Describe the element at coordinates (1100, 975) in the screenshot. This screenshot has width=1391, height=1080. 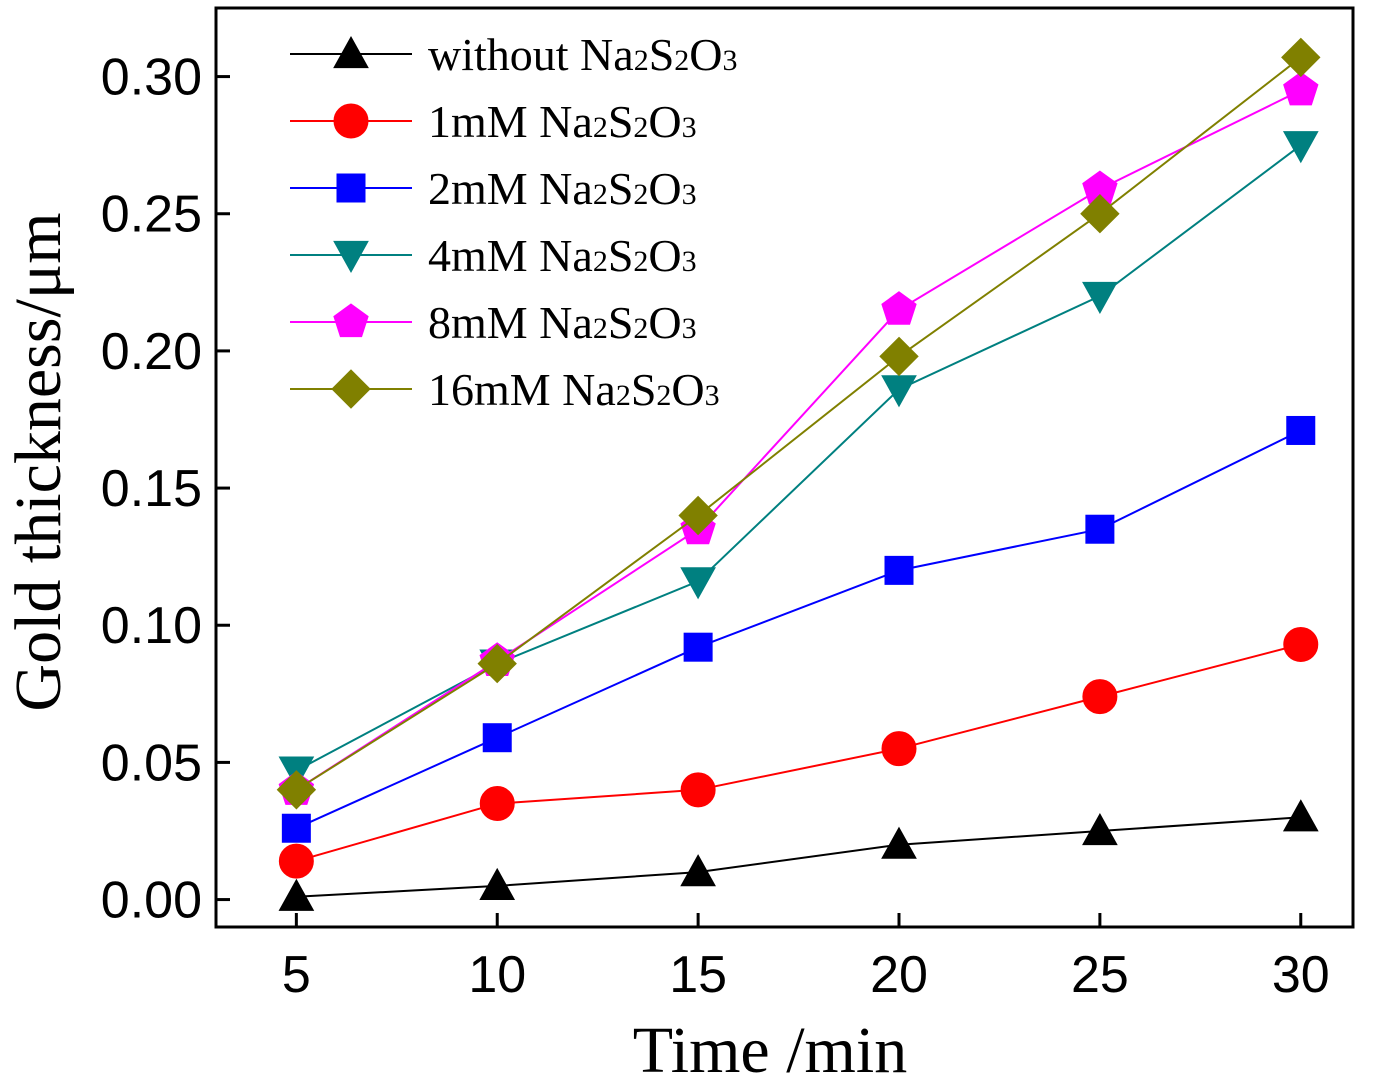
I see `x-tick-label: 25` at that location.